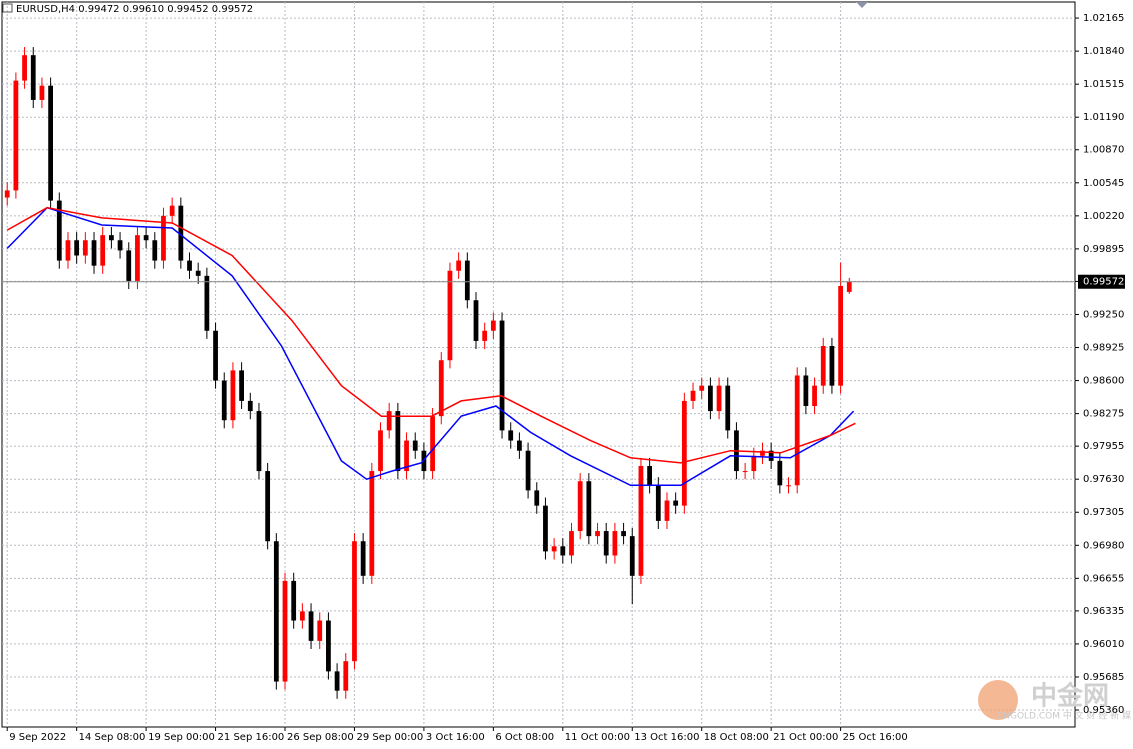 The image size is (1133, 749). I want to click on y-tick-label: 0.97955, so click(1103, 446).